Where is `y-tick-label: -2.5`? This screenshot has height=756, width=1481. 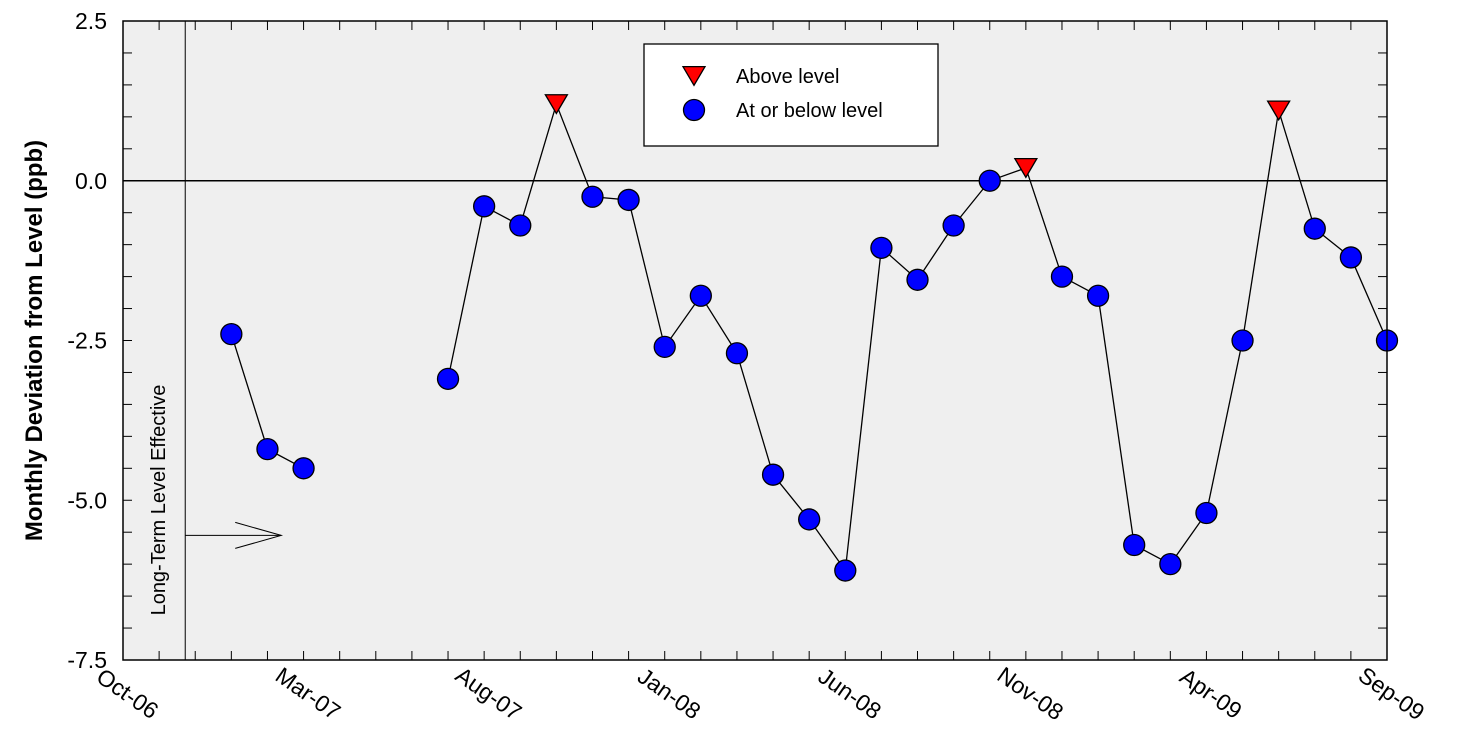
y-tick-label: -2.5 is located at coordinates (87, 341).